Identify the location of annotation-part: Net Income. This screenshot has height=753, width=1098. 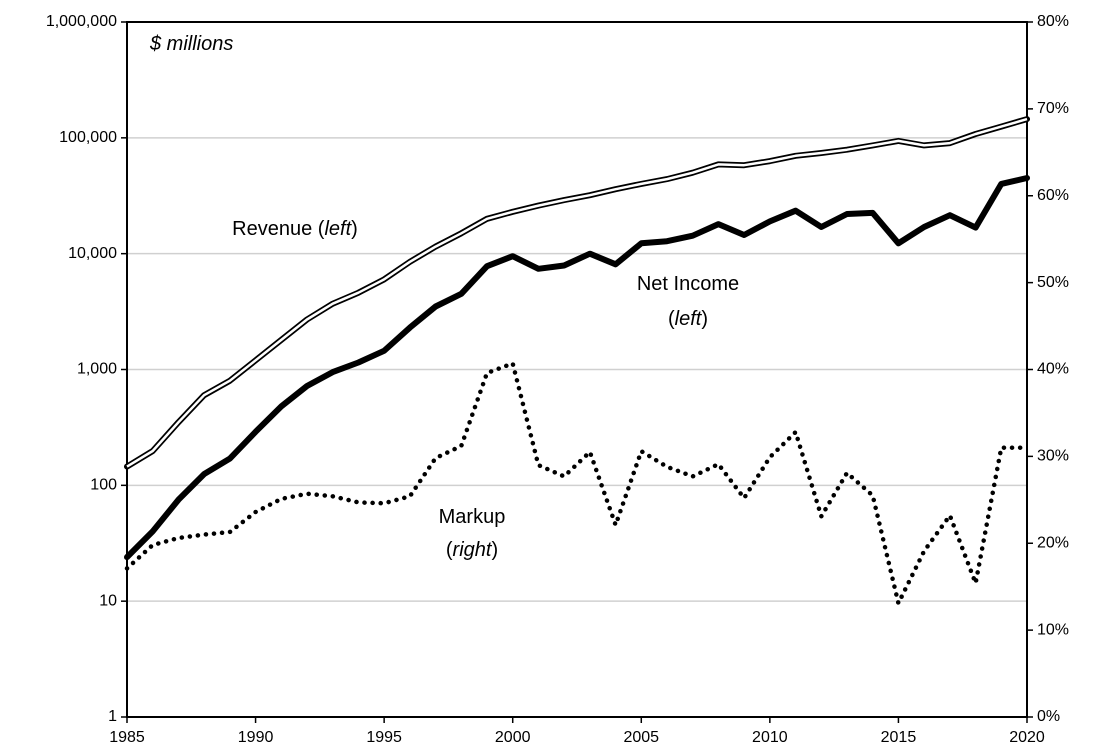
(688, 284).